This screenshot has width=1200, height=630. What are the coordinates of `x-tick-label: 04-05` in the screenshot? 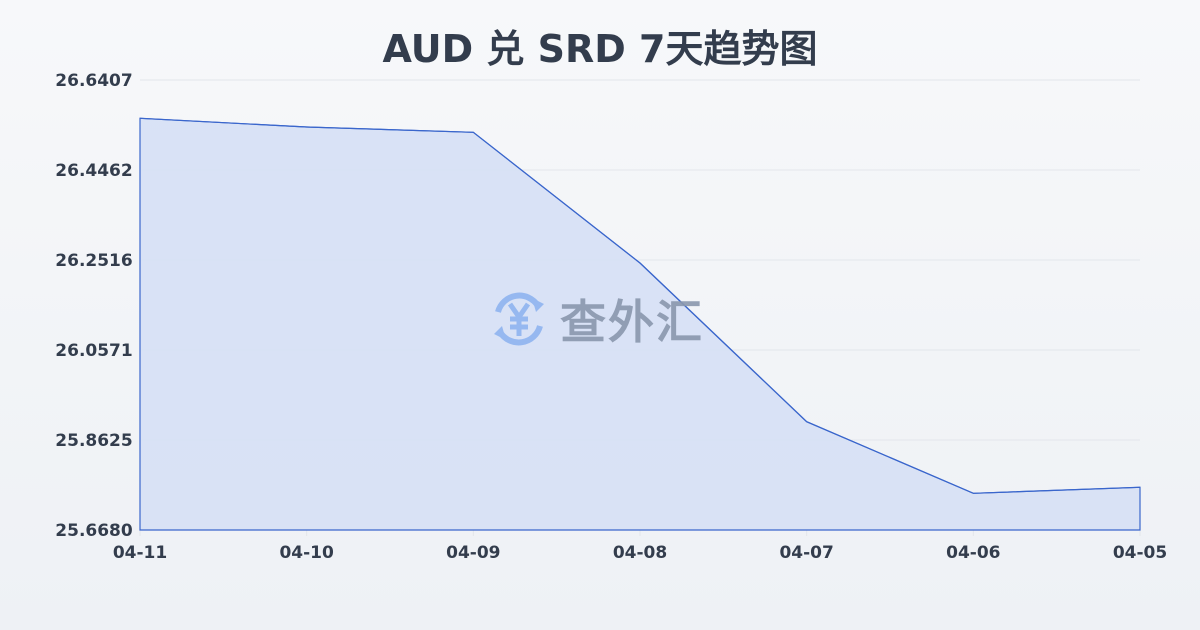 It's located at (1140, 553).